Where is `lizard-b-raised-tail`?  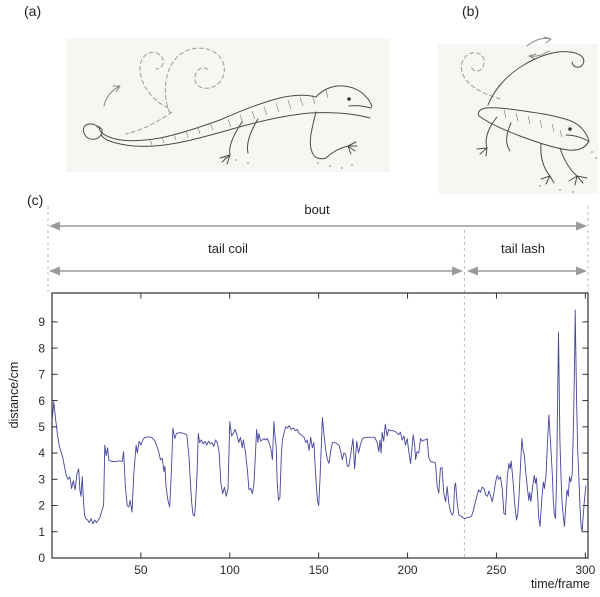
lizard-b-raised-tail is located at coordinates (536, 78).